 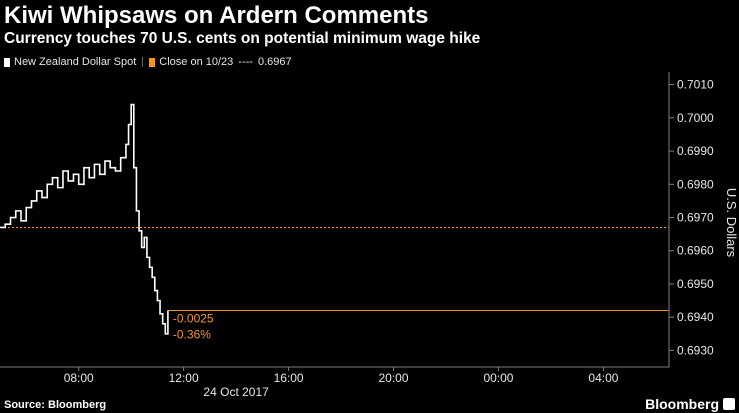 What do you see at coordinates (274, 62) in the screenshot?
I see `legend-close-value: 0.6967` at bounding box center [274, 62].